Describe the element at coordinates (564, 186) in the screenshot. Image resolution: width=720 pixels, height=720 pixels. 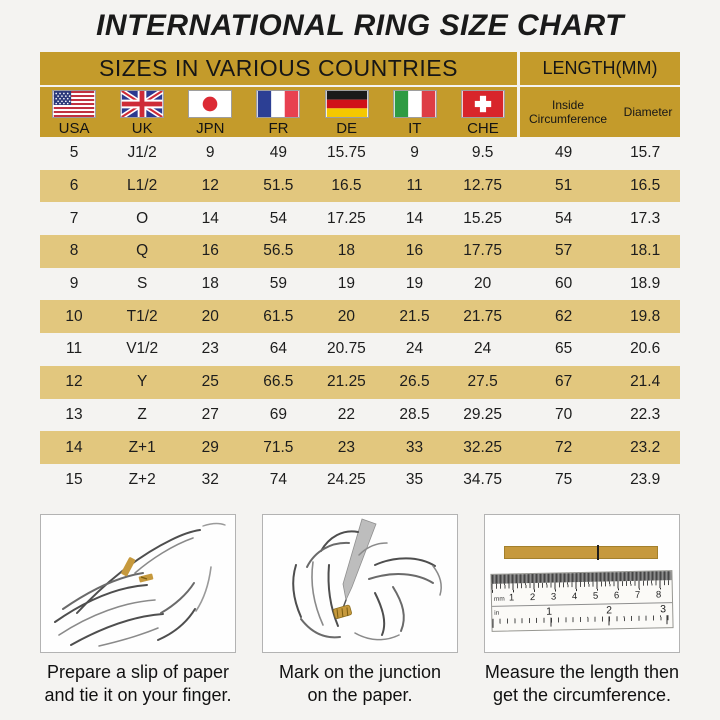
I see `table-cell: 51` at that location.